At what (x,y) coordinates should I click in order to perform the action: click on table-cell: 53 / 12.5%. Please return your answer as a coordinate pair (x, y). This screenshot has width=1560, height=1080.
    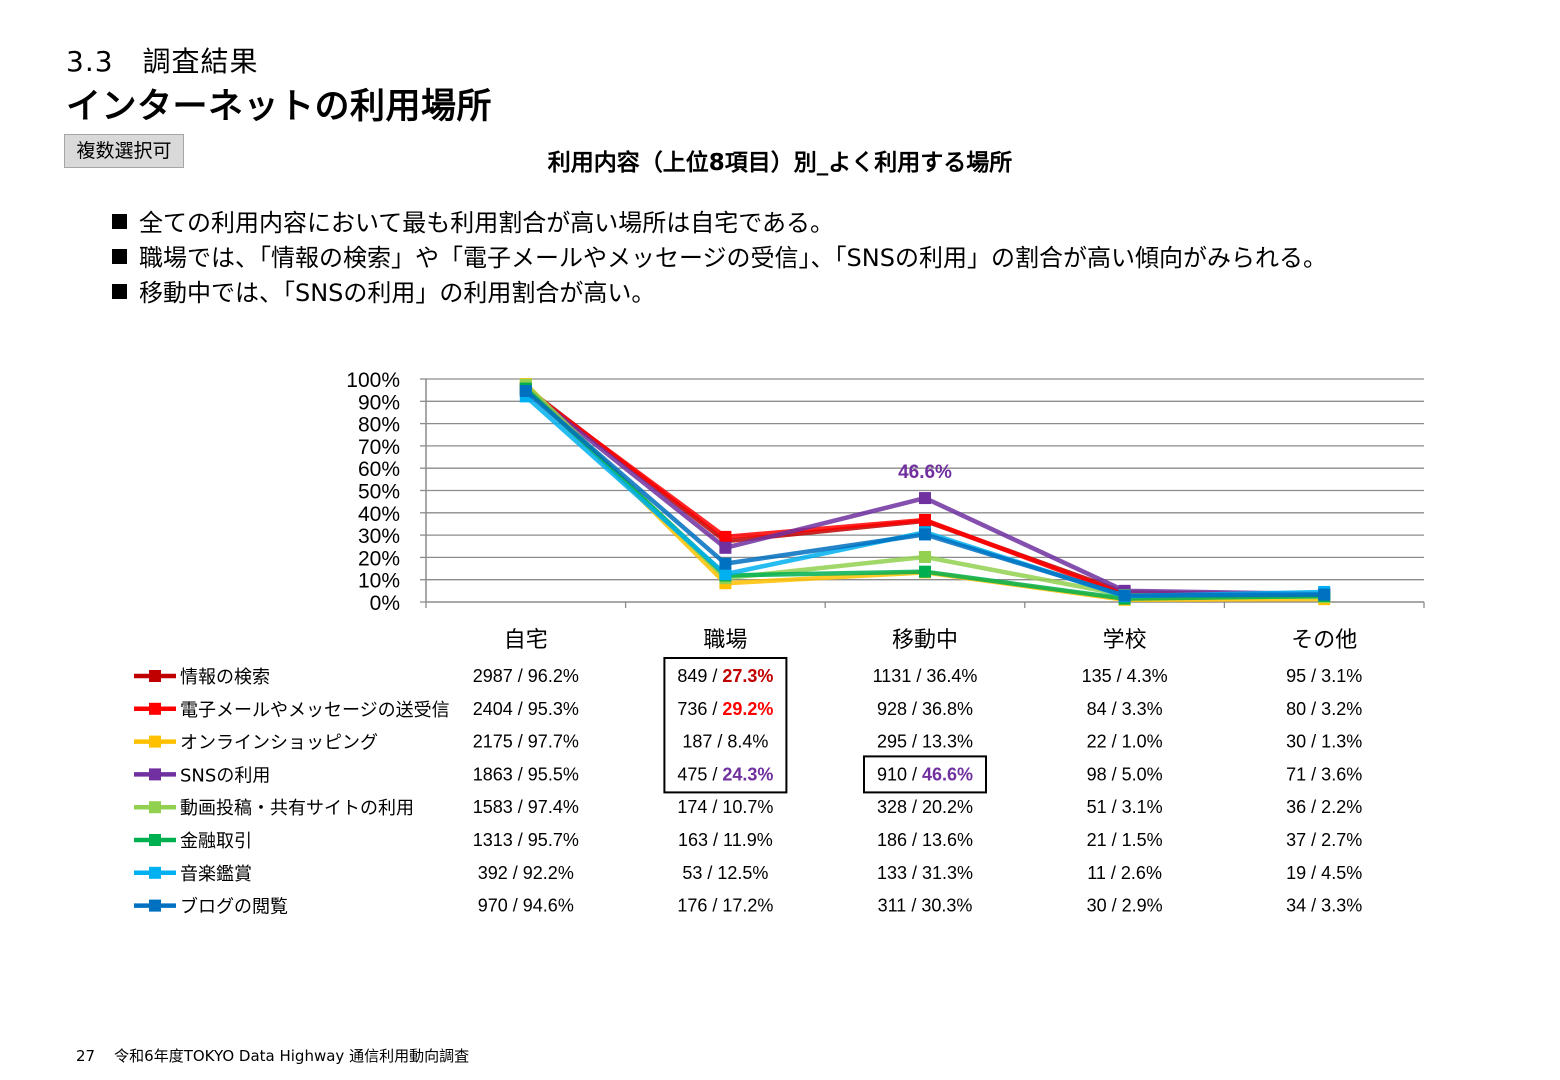
    Looking at the image, I should click on (725, 873).